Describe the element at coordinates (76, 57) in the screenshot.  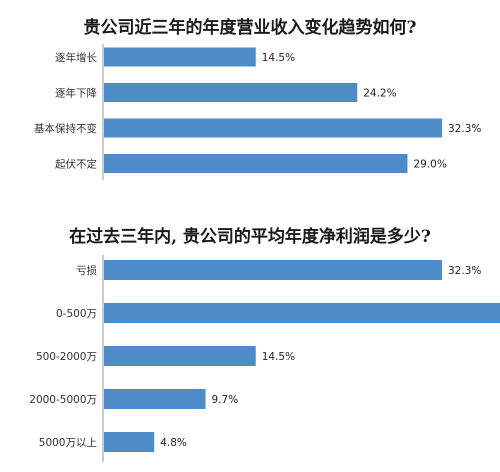
I see `chart-1-category-label: 逐年增长` at that location.